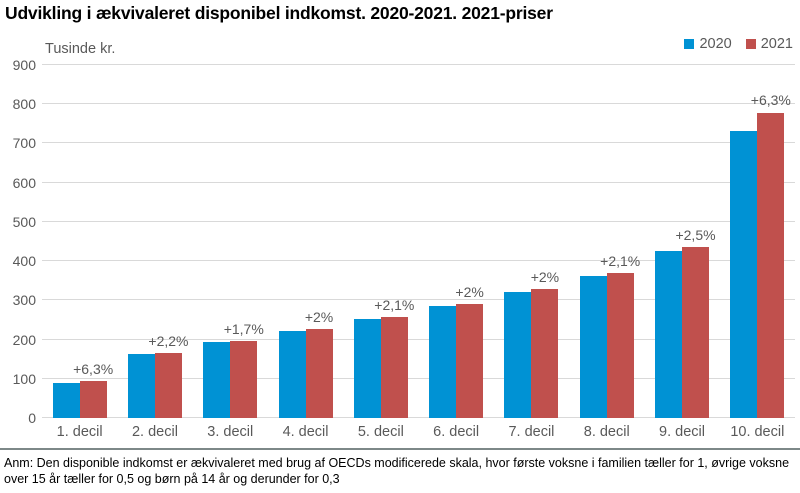 Image resolution: width=800 pixels, height=493 pixels. I want to click on pct-change-label: +2,5%, so click(695, 234).